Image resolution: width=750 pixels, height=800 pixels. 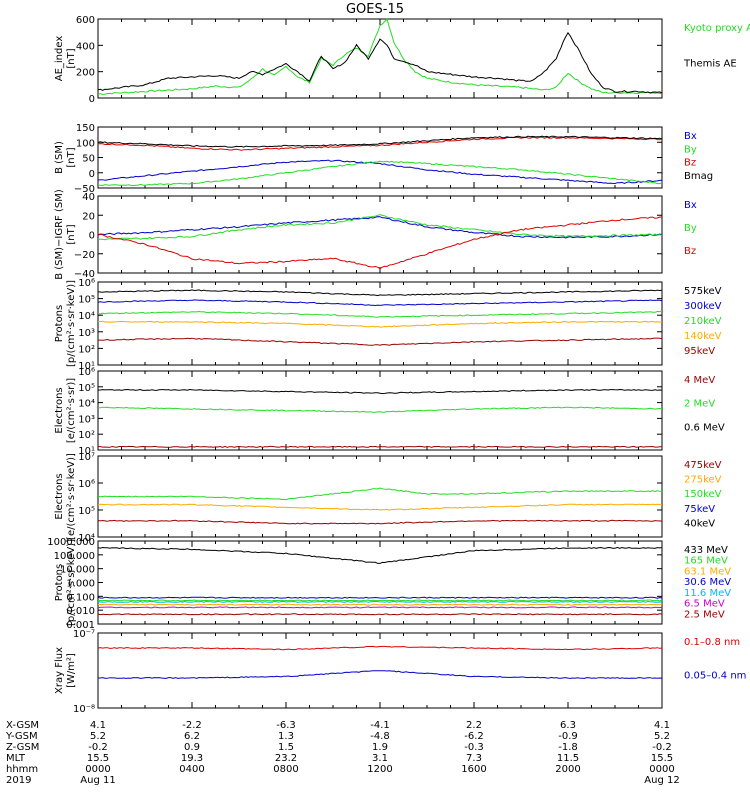 I want to click on panel-bsm: −50 0 50 100 150 B (SM) [nT] Bx By Bz Bmag, so click(x=383, y=159).